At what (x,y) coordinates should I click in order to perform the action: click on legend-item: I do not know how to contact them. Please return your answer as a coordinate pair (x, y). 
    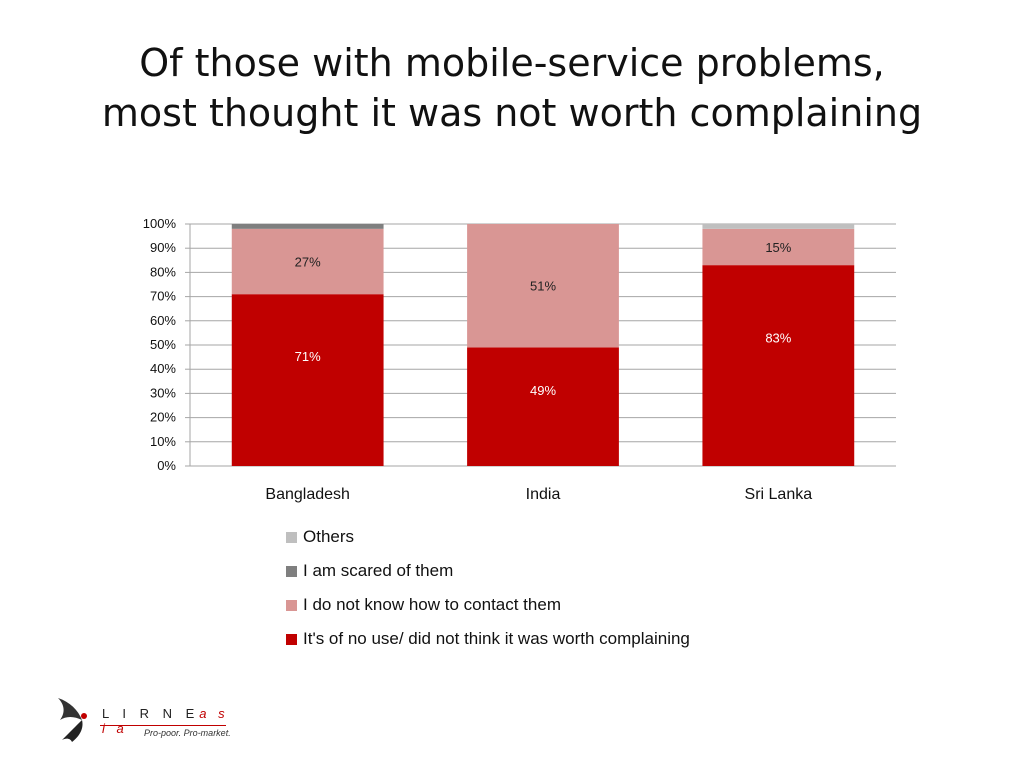
    Looking at the image, I should click on (488, 605).